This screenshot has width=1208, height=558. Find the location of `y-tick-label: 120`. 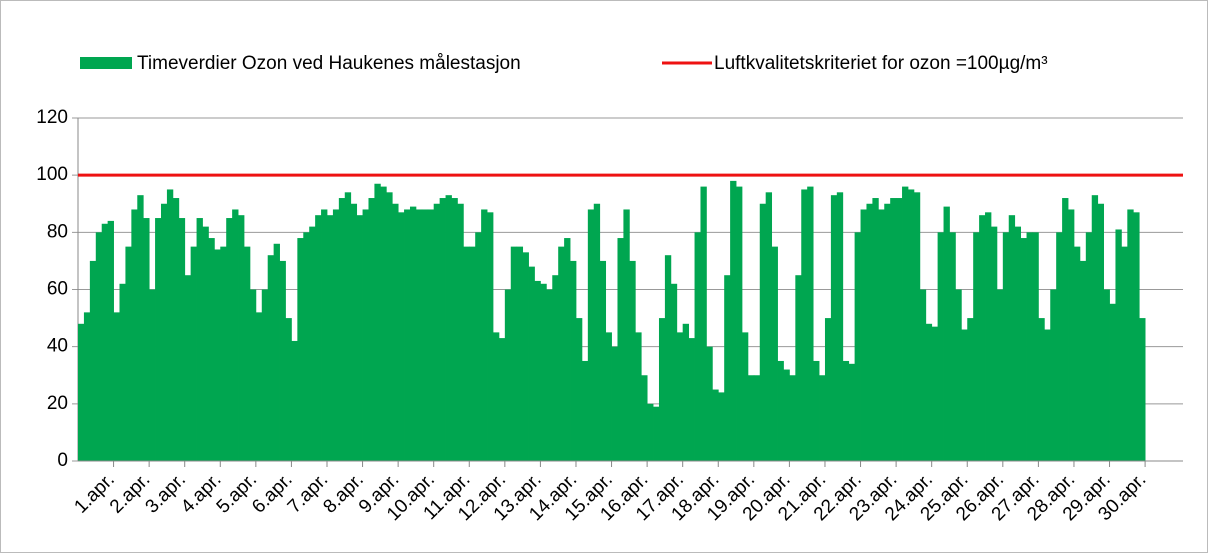

y-tick-label: 120 is located at coordinates (52, 117).